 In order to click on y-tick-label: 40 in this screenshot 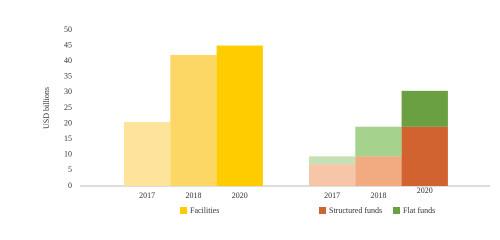, I will do `click(68, 60)`.